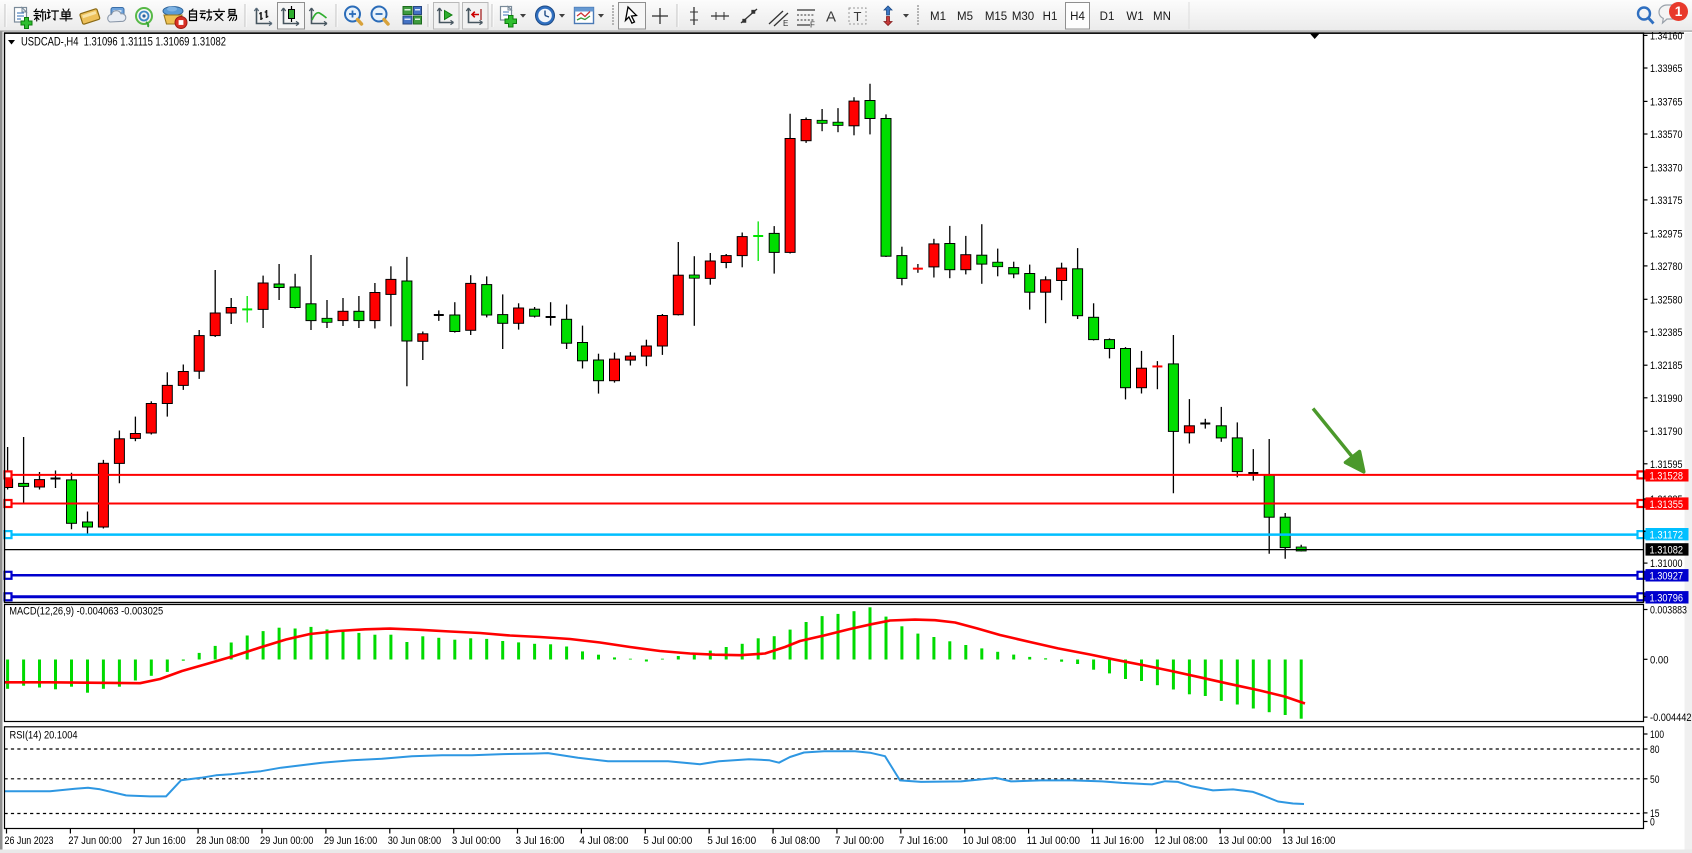 This screenshot has width=1692, height=853. What do you see at coordinates (44, 736) in the screenshot?
I see `svg-text: RSI(14) 20.1004` at bounding box center [44, 736].